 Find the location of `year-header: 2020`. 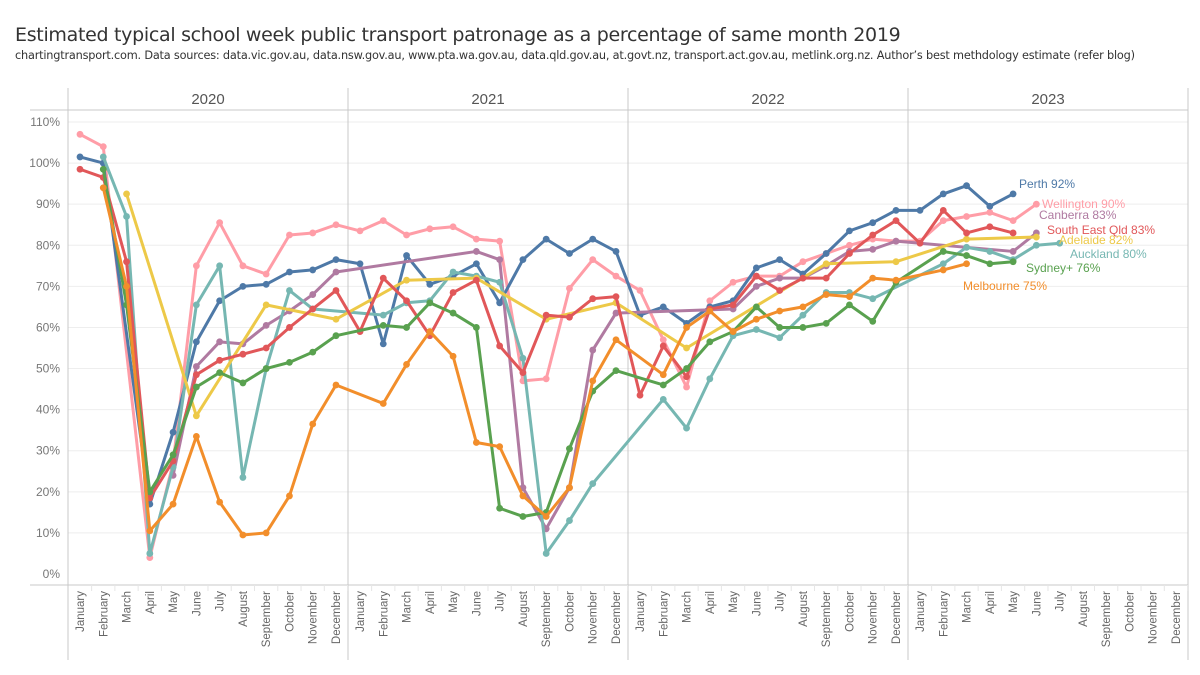

year-header: 2020 is located at coordinates (207, 99).